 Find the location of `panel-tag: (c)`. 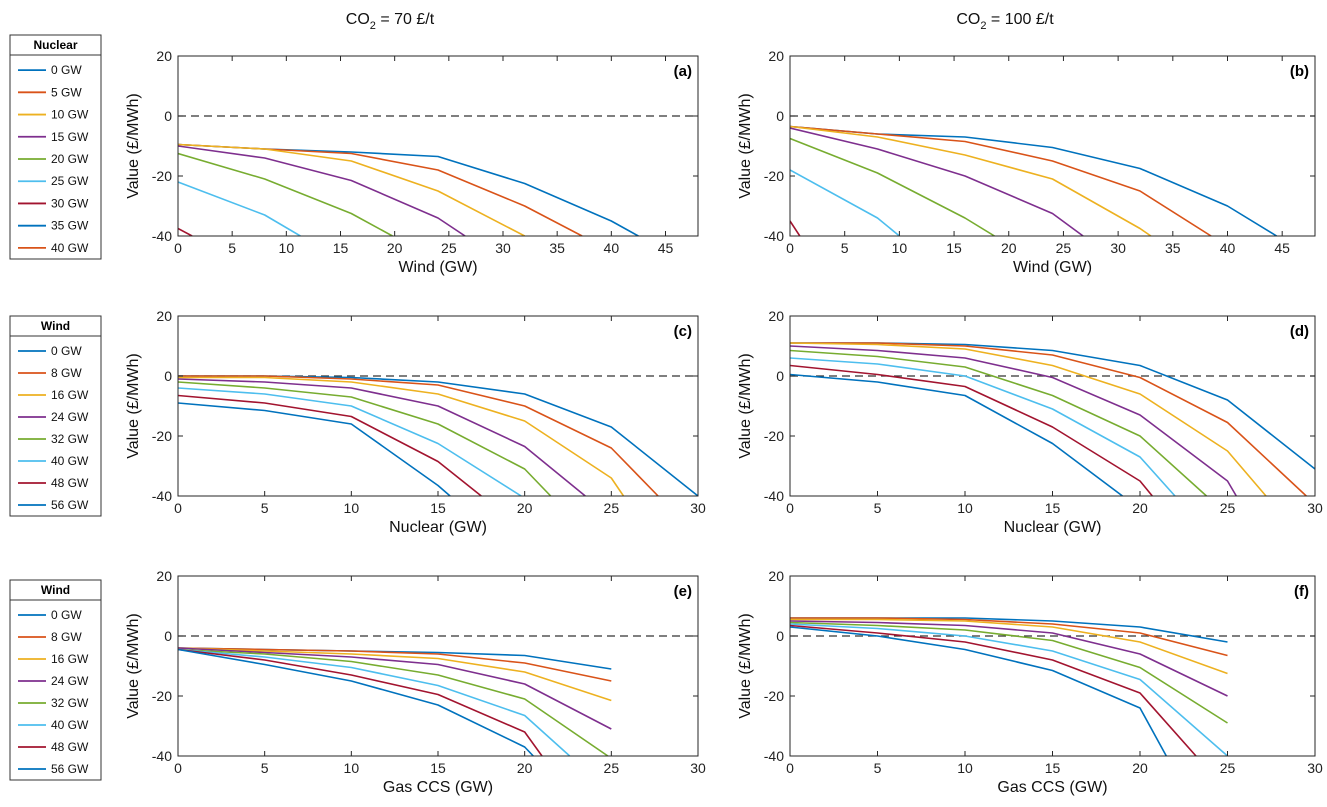

panel-tag: (c) is located at coordinates (683, 331).